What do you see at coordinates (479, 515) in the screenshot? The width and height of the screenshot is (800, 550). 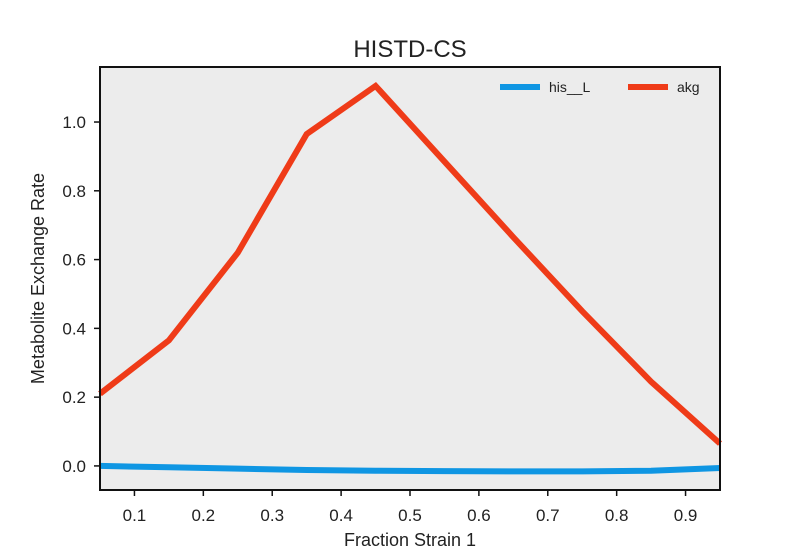 I see `x-tick-label: 0.6` at bounding box center [479, 515].